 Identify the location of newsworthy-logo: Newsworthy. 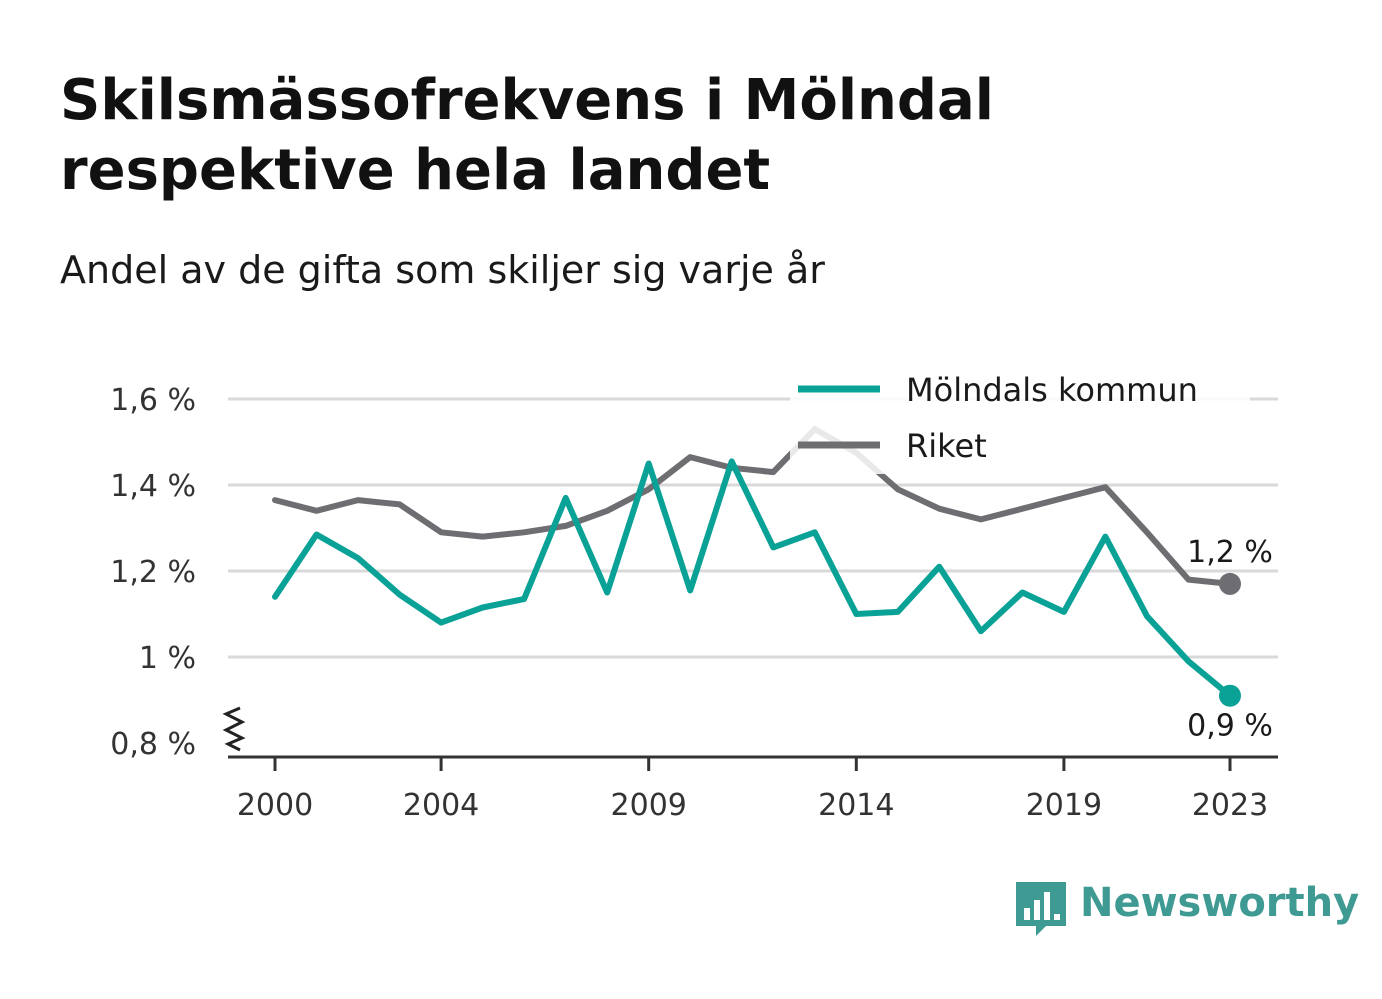
(1185, 910).